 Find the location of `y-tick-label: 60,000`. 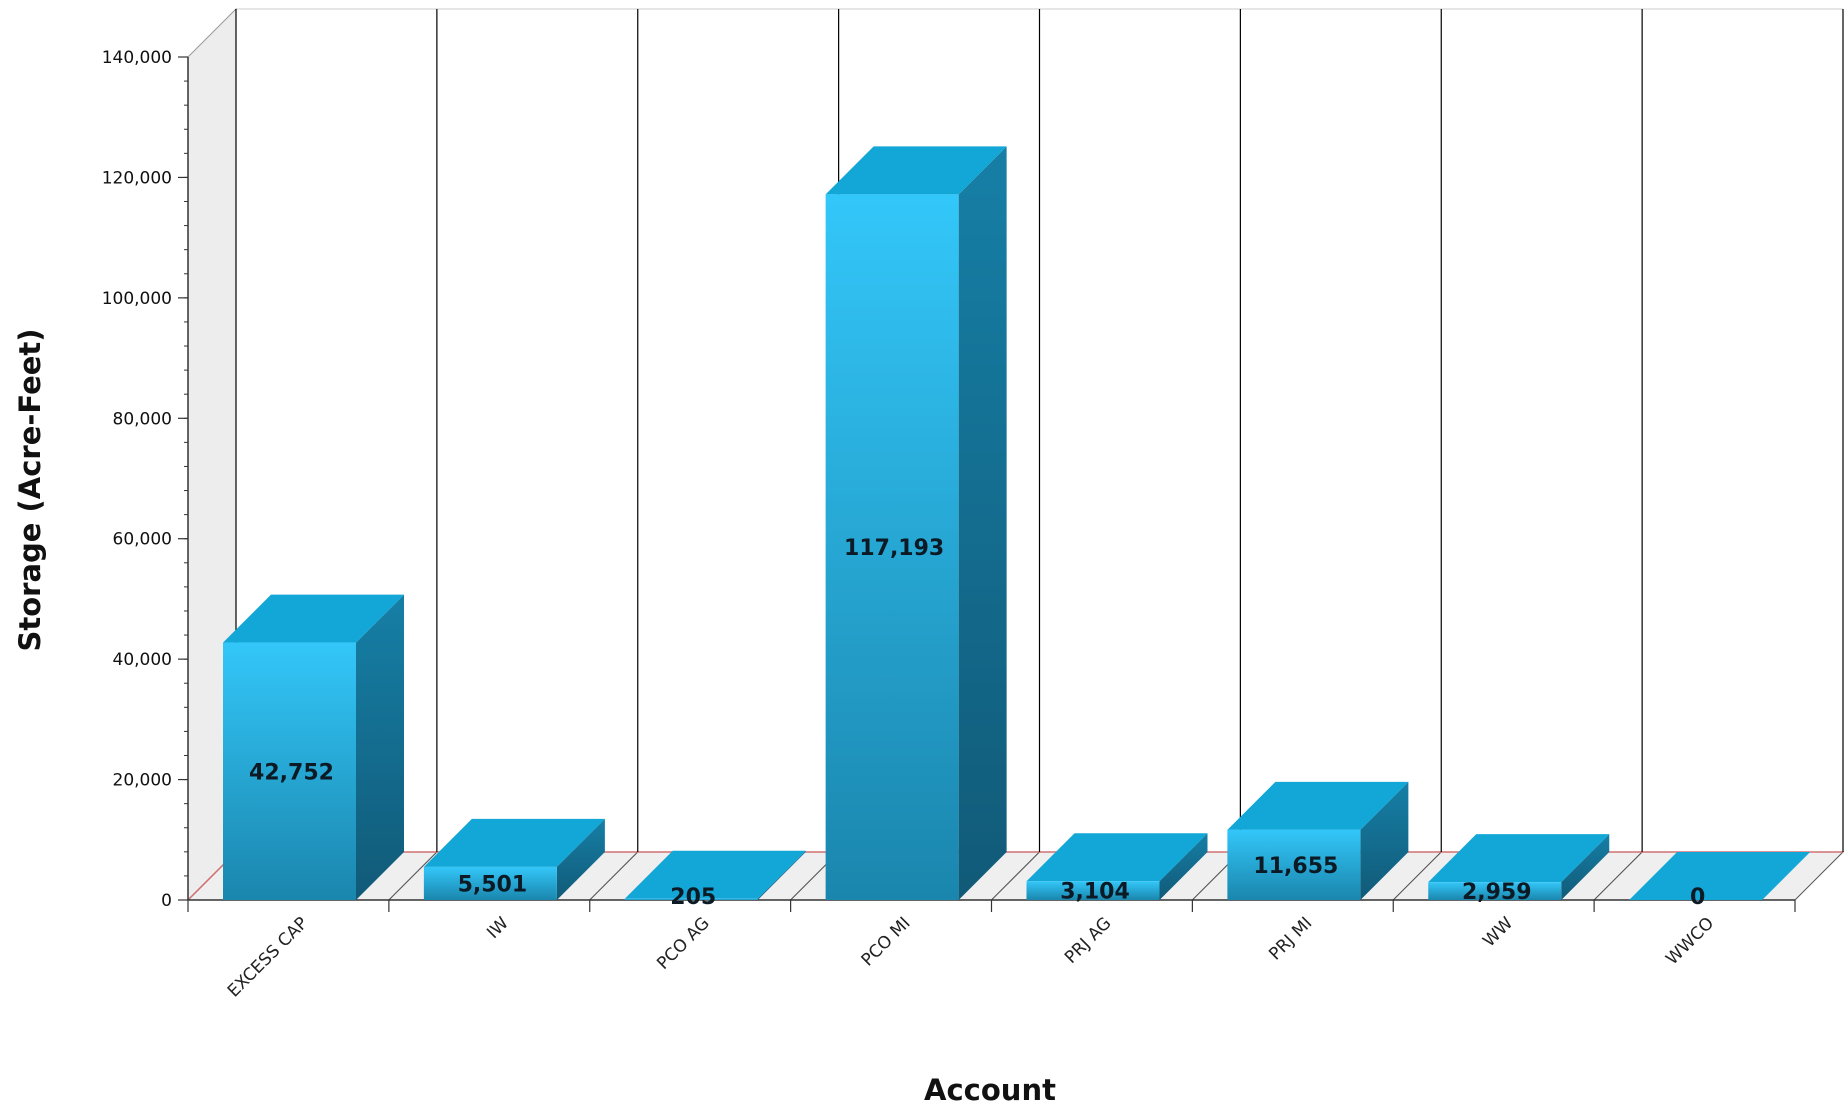

y-tick-label: 60,000 is located at coordinates (142, 540).